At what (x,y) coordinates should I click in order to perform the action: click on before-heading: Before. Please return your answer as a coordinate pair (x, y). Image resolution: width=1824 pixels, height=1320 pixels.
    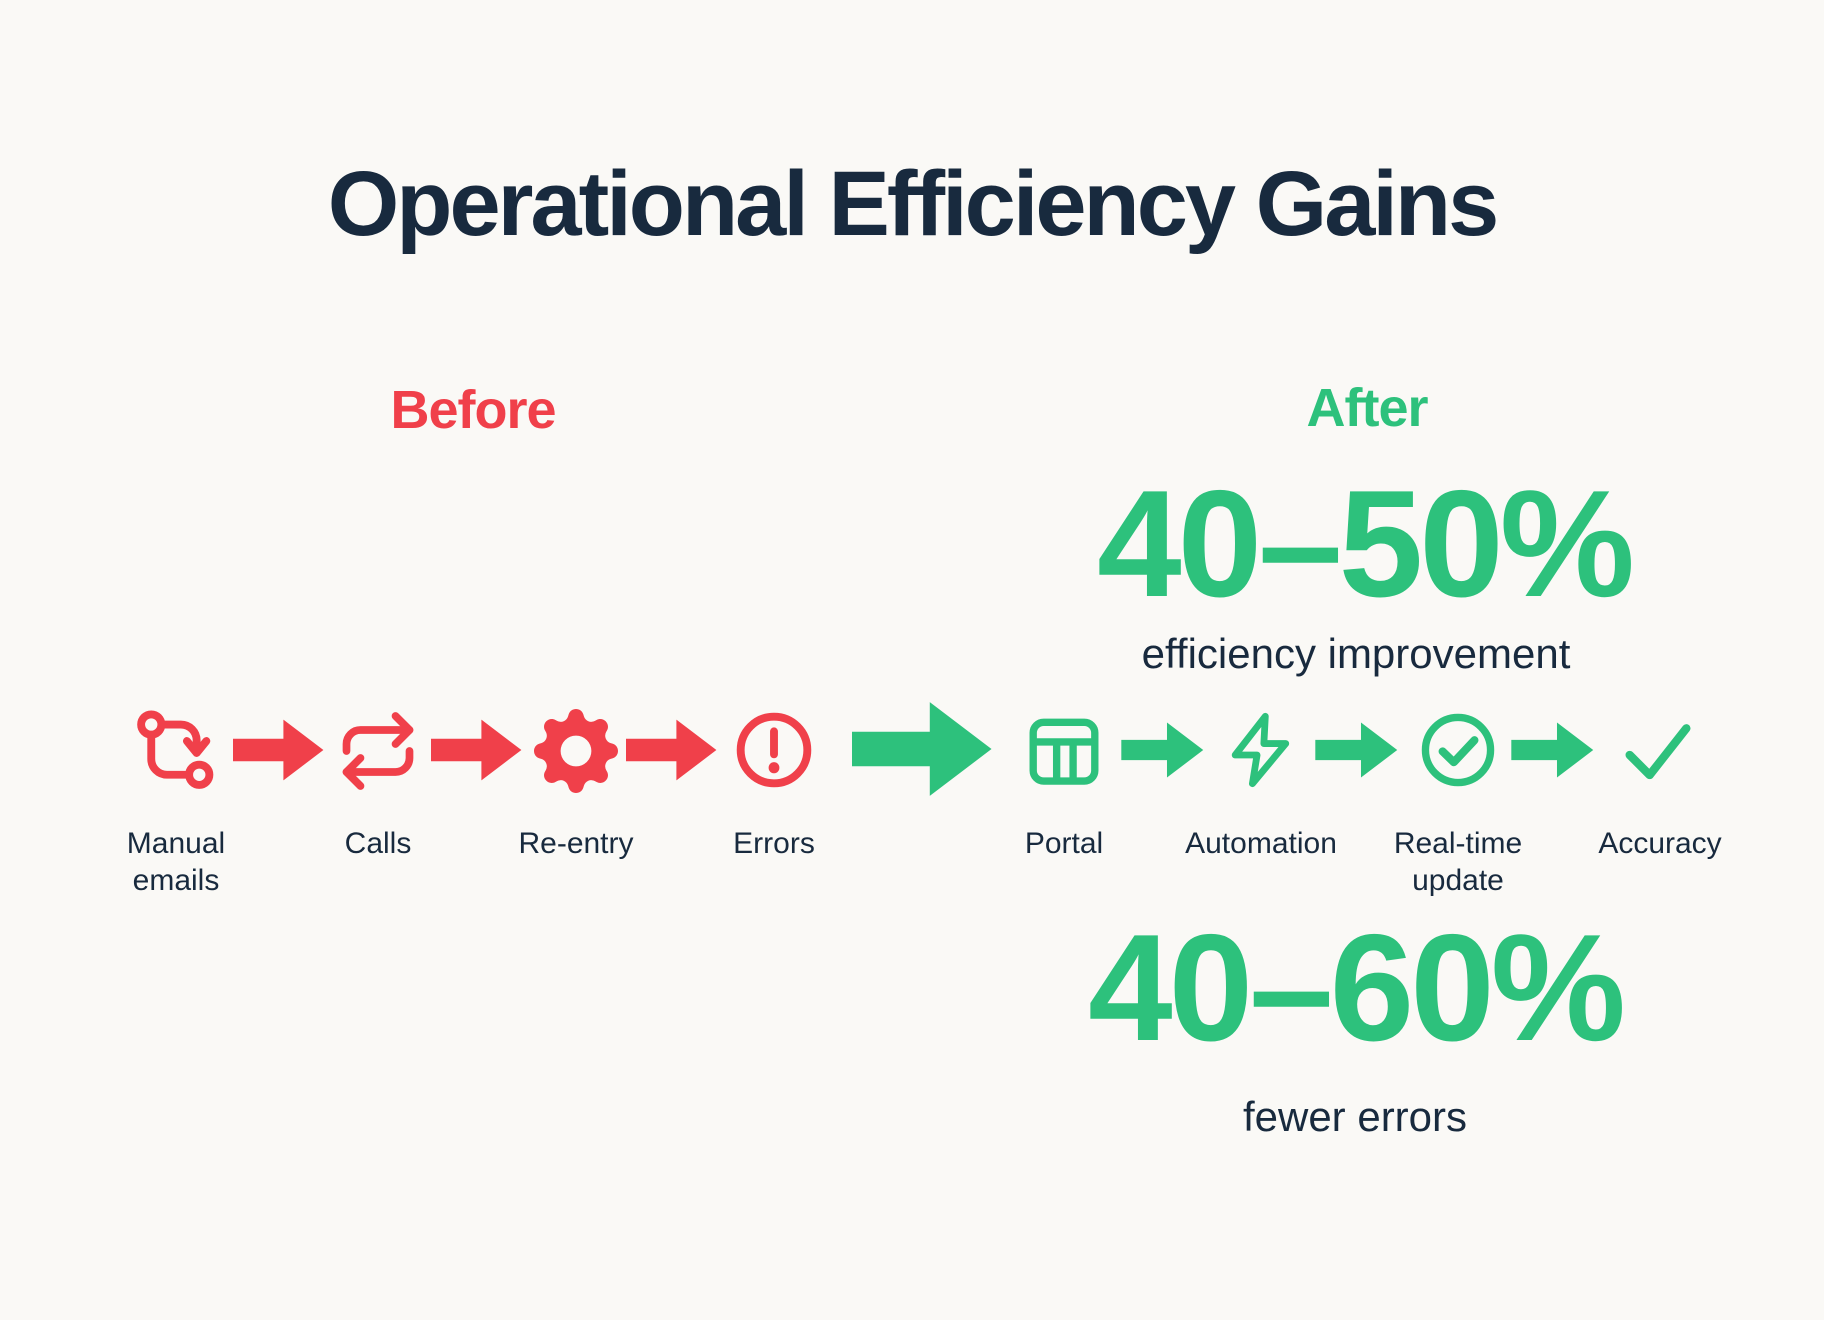
    Looking at the image, I should click on (473, 410).